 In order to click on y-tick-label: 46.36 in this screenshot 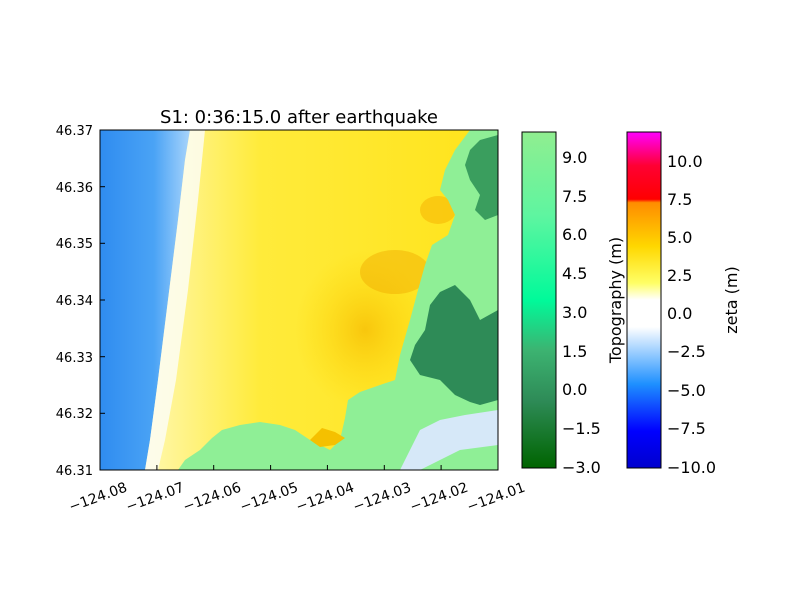, I will do `click(74, 188)`.